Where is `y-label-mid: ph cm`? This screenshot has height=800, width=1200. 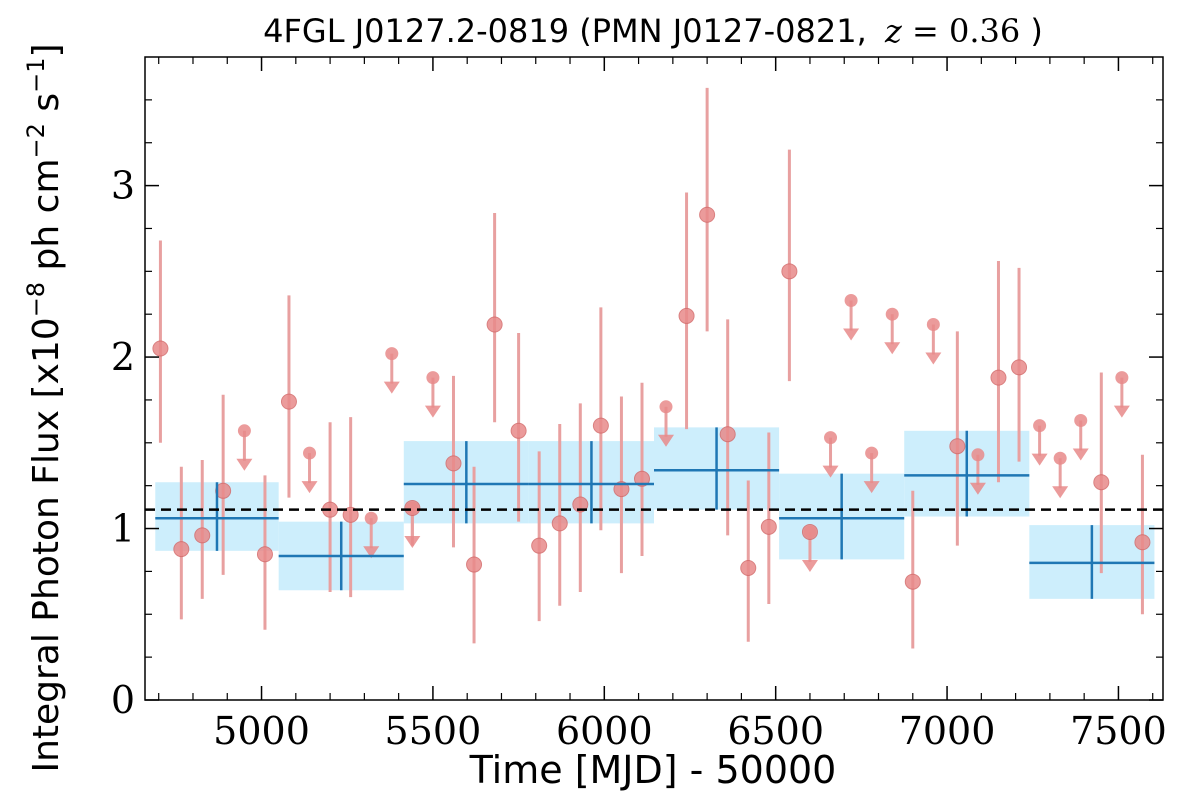 y-label-mid: ph cm is located at coordinates (46, 219).